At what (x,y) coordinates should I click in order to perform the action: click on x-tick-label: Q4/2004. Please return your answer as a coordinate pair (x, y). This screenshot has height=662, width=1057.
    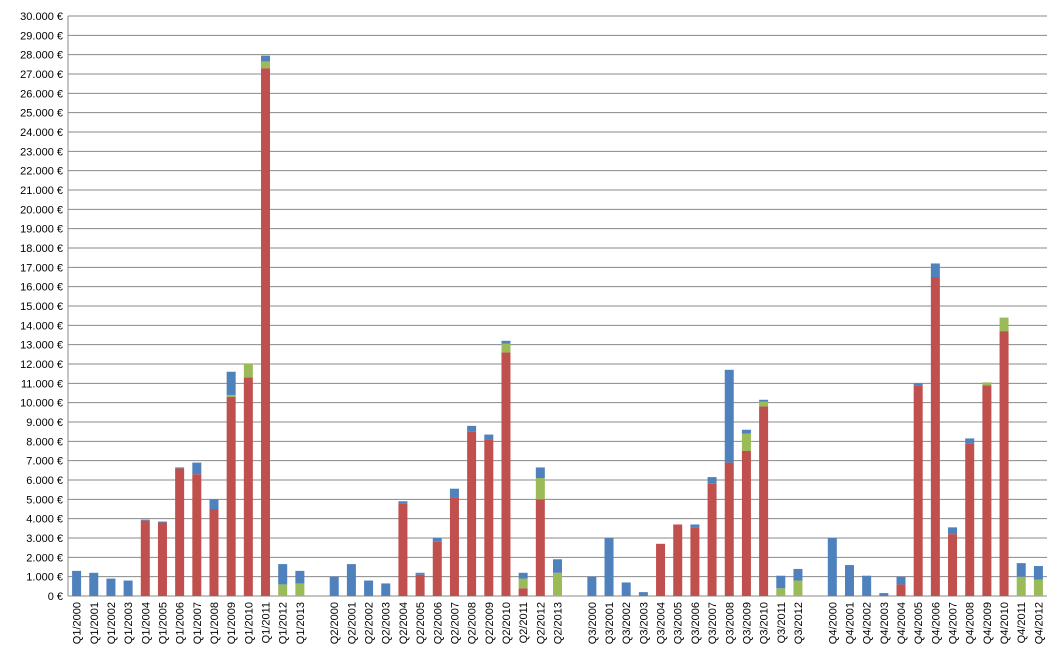
    Looking at the image, I should click on (902, 623).